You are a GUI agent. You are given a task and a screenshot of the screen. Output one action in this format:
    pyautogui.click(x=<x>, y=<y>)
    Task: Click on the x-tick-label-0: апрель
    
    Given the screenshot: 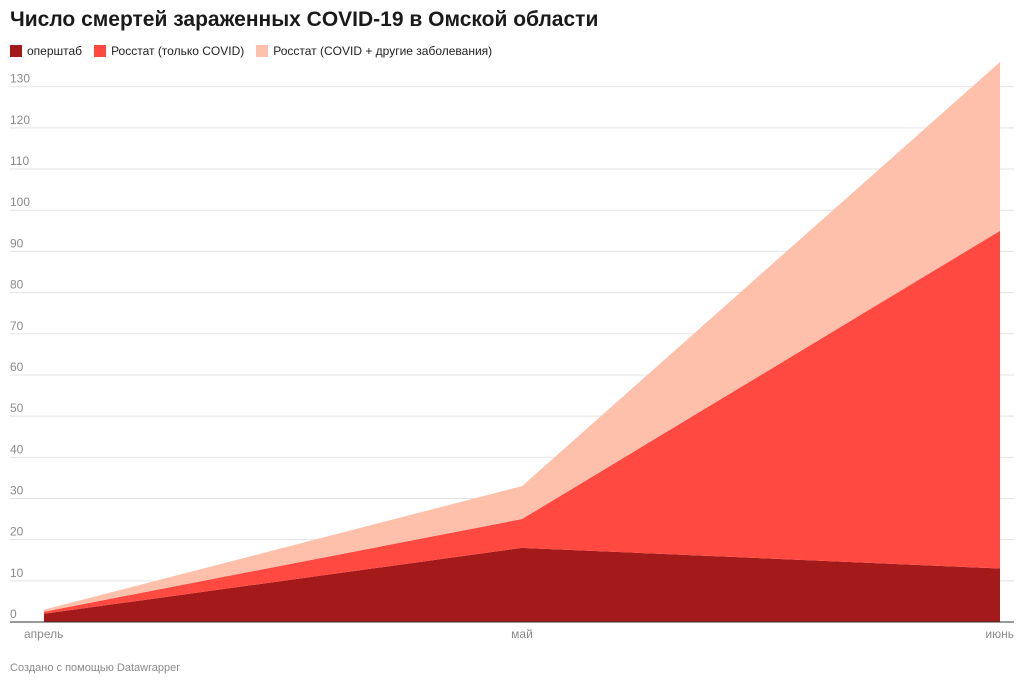 What is the action you would take?
    pyautogui.click(x=43, y=634)
    